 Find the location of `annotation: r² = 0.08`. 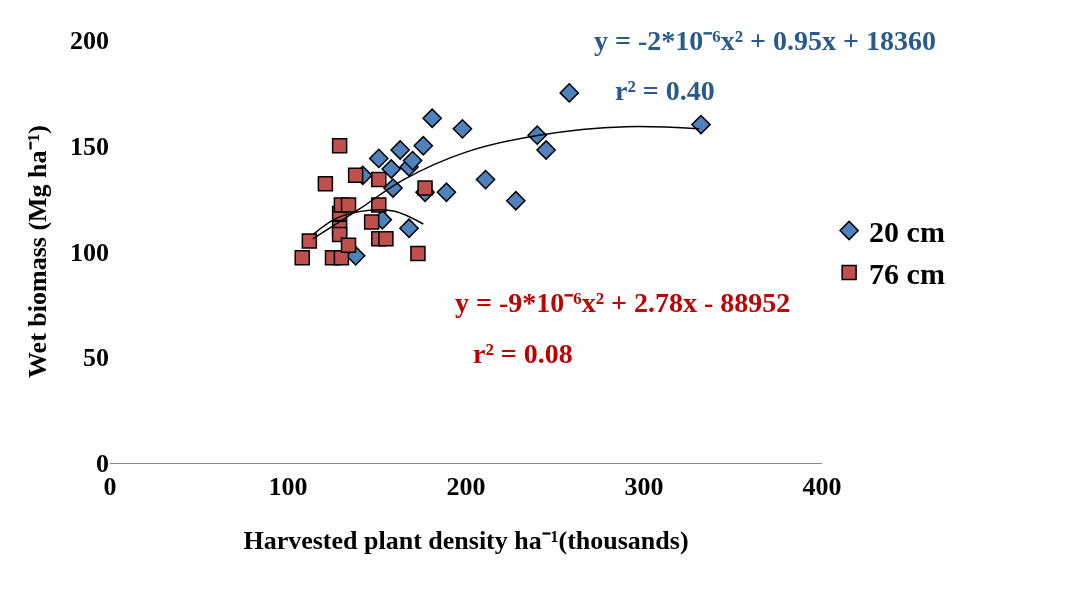

annotation: r² = 0.08 is located at coordinates (523, 353).